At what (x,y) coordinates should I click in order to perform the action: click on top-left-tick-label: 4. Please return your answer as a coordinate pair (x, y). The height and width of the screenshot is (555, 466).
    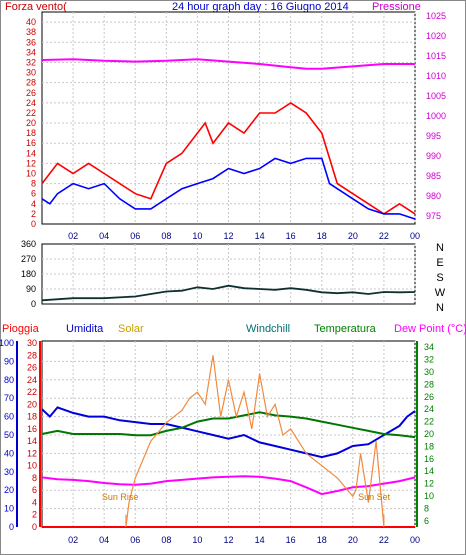
    Looking at the image, I should click on (33, 204).